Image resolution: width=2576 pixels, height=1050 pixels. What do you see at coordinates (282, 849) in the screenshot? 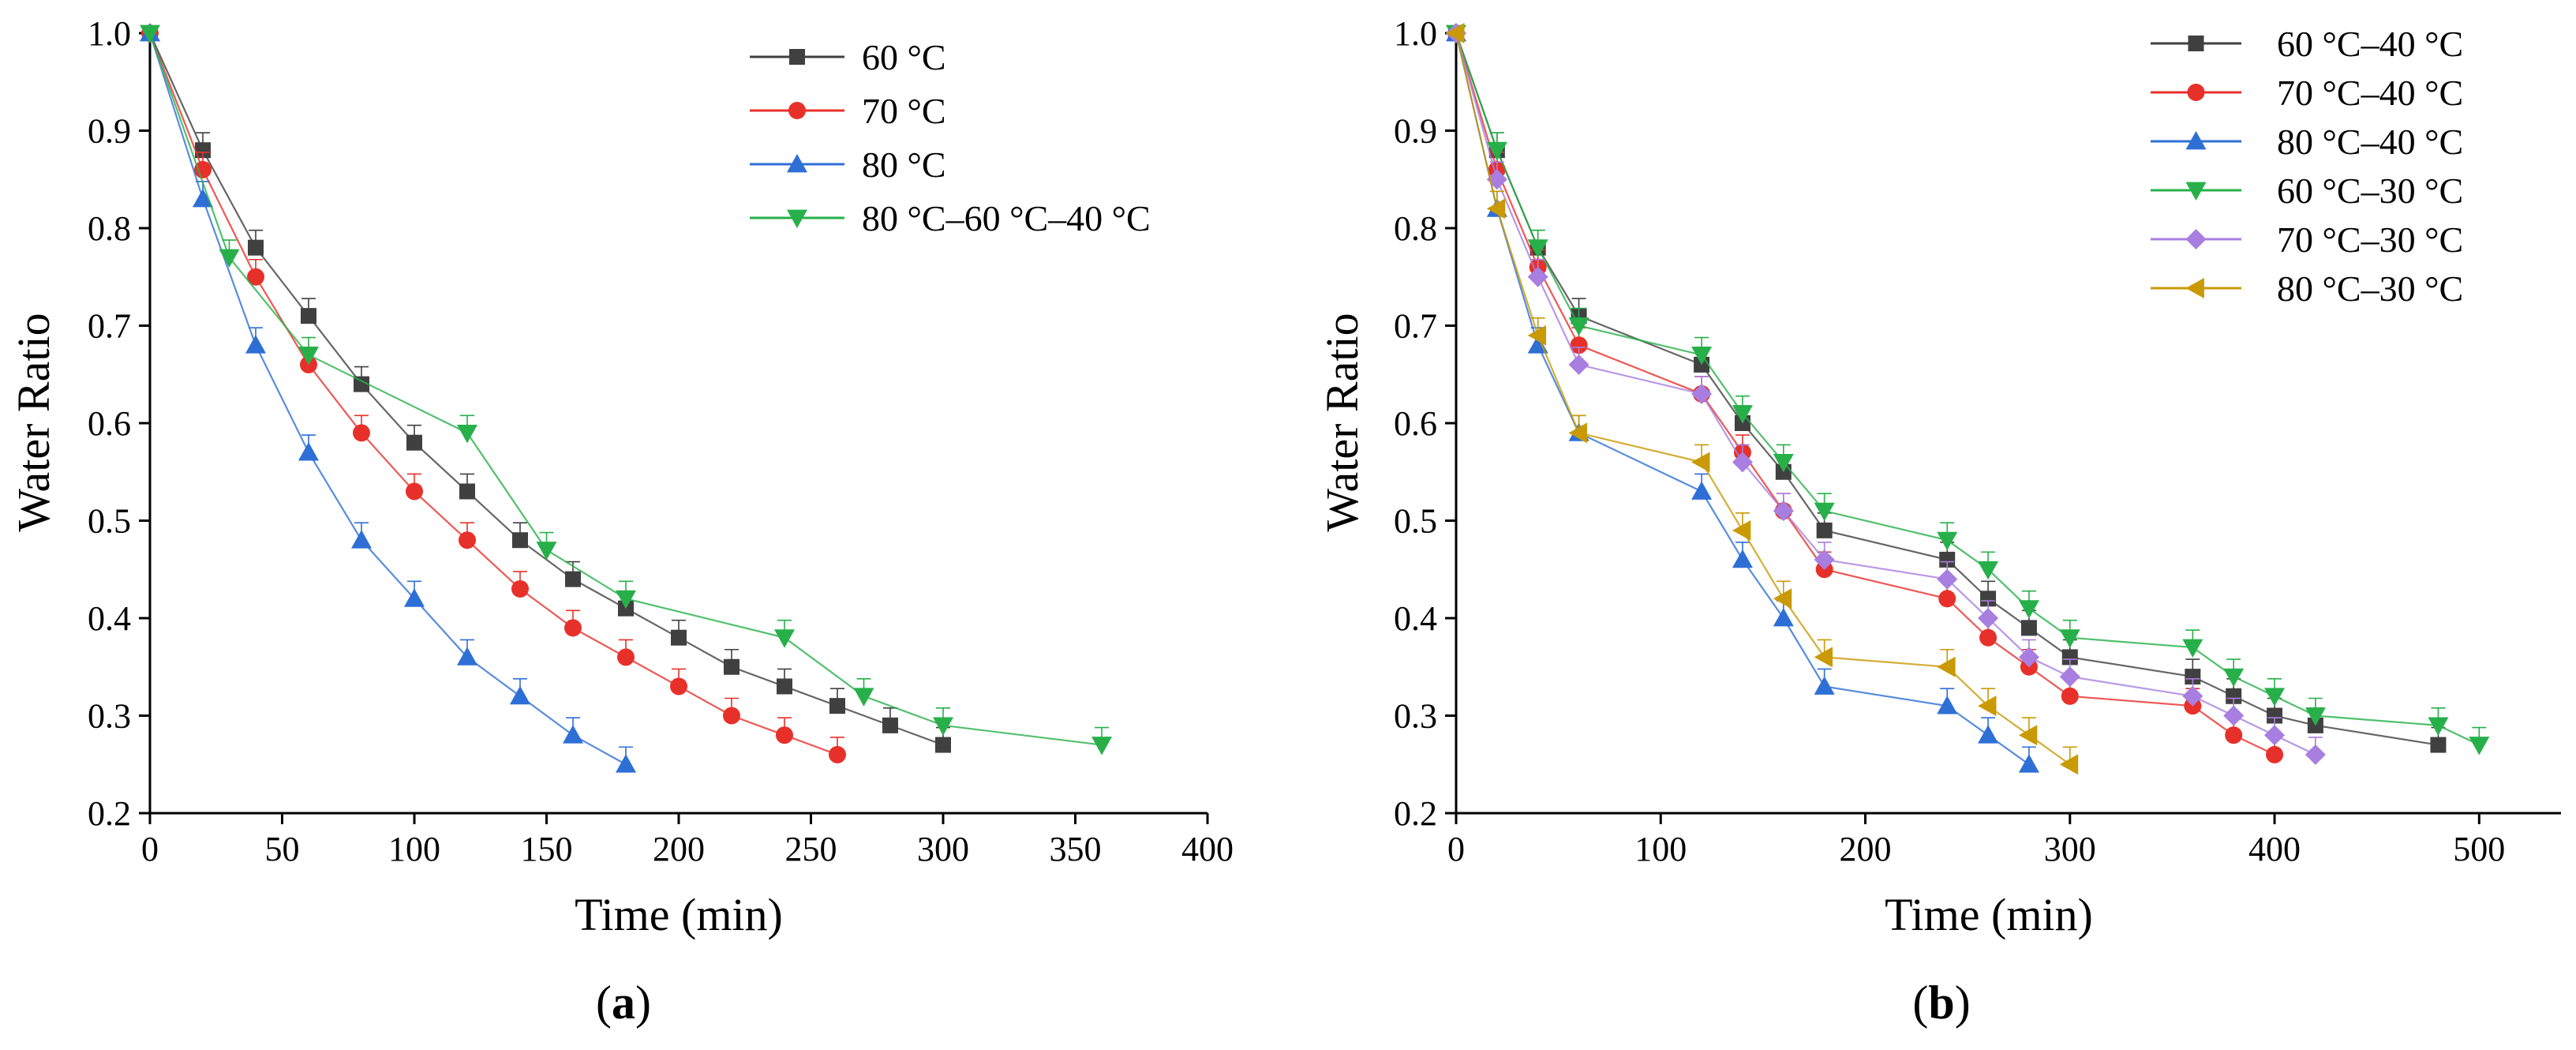
I see `x-tick-label: 50` at bounding box center [282, 849].